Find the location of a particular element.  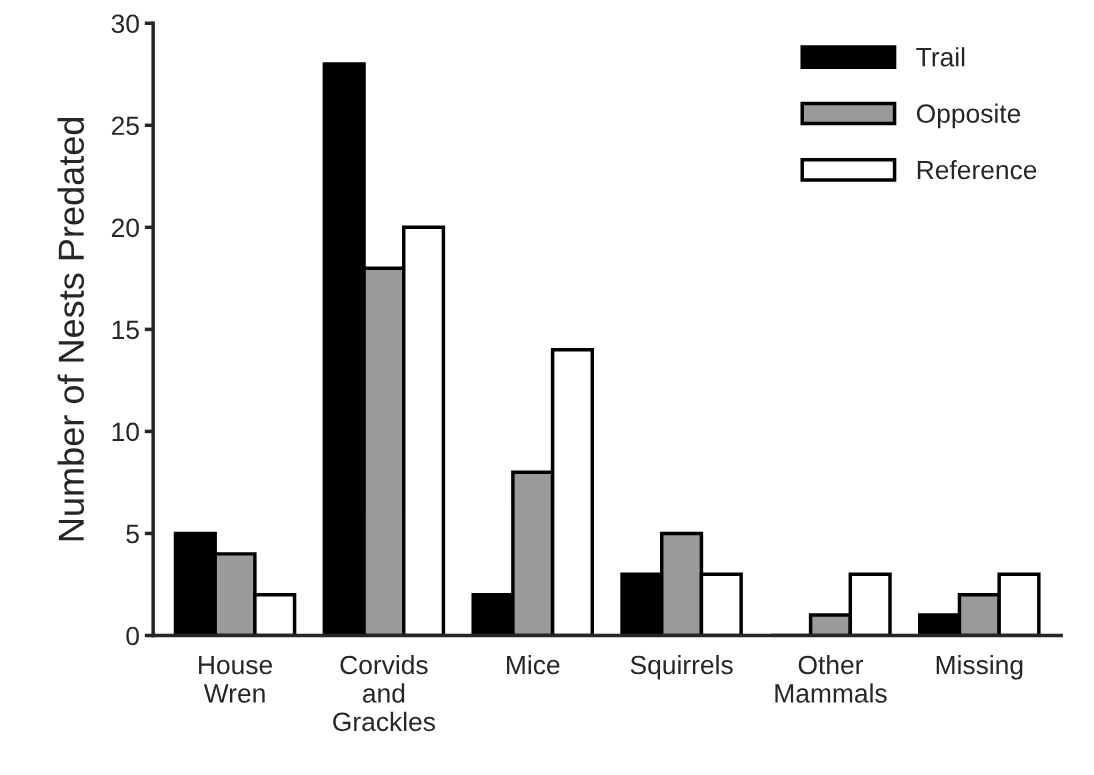

legend-label: Opposite is located at coordinates (968, 116).